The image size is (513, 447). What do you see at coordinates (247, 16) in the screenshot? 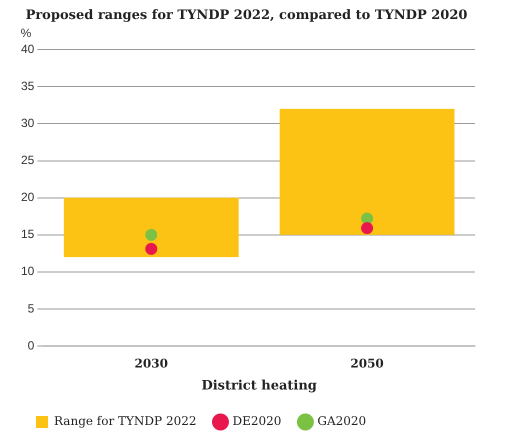
I see `chart-title: Proposed ranges for TYNDP 2022, compared to TYNDP 2020` at bounding box center [247, 16].